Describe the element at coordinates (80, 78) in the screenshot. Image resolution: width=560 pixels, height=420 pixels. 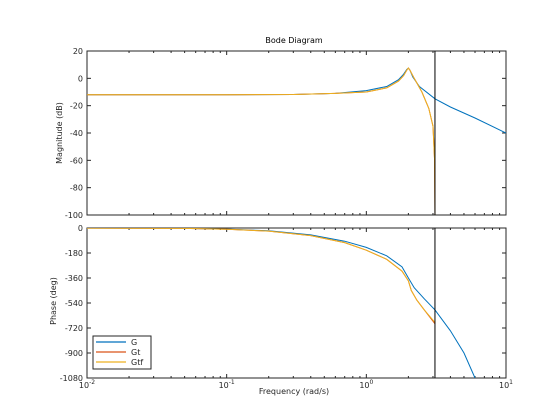
I see `magnitude-ytick-label: 0` at that location.